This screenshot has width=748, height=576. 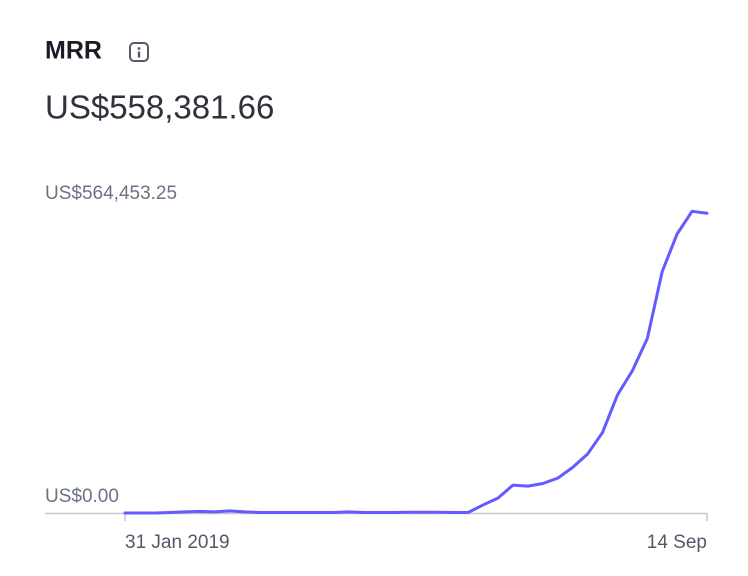 What do you see at coordinates (111, 193) in the screenshot?
I see `y-tick-label: US$564,453.25` at bounding box center [111, 193].